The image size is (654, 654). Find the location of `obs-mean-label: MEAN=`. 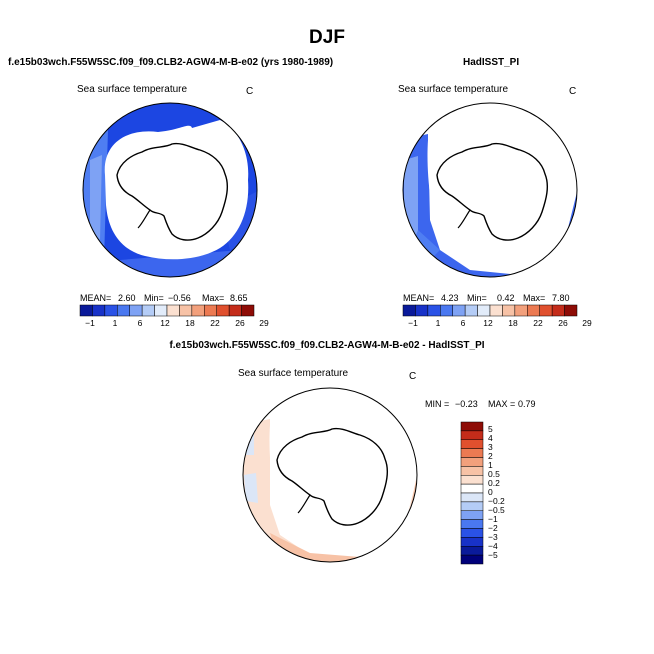

obs-mean-label: MEAN= is located at coordinates (419, 298).